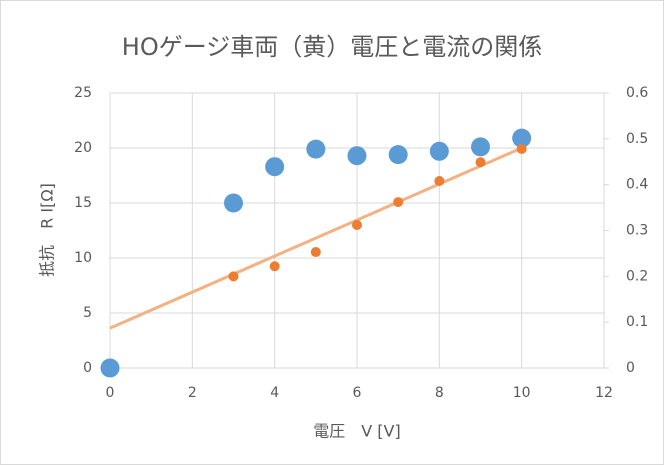 This screenshot has width=664, height=465. Describe the element at coordinates (87, 313) in the screenshot. I see `y-tick-label: 5` at that location.